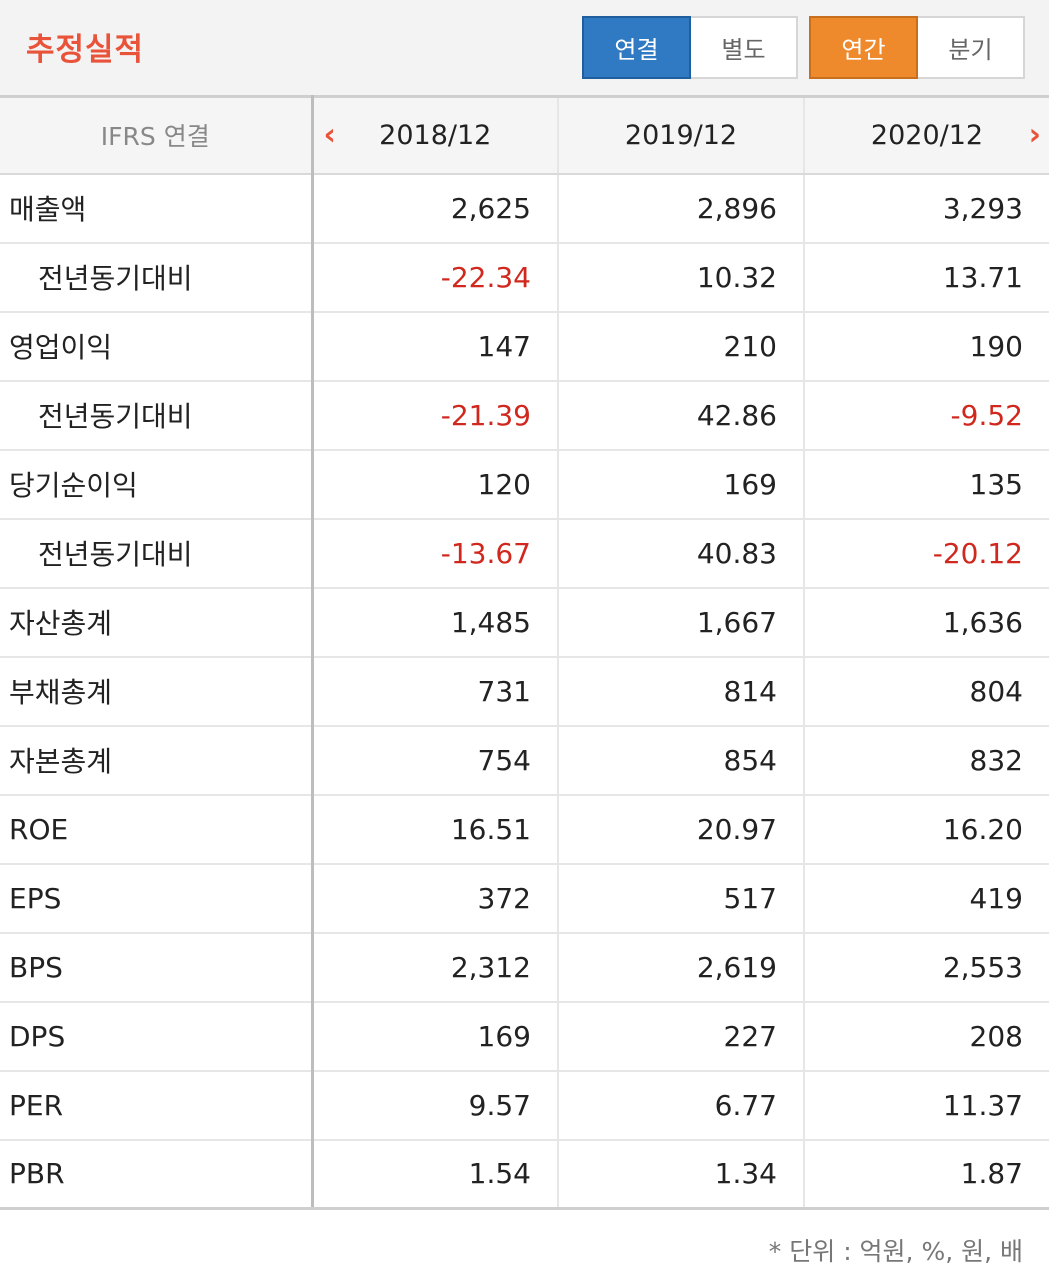 This screenshot has height=1280, width=1049. I want to click on cell-value: 832, so click(926, 760).